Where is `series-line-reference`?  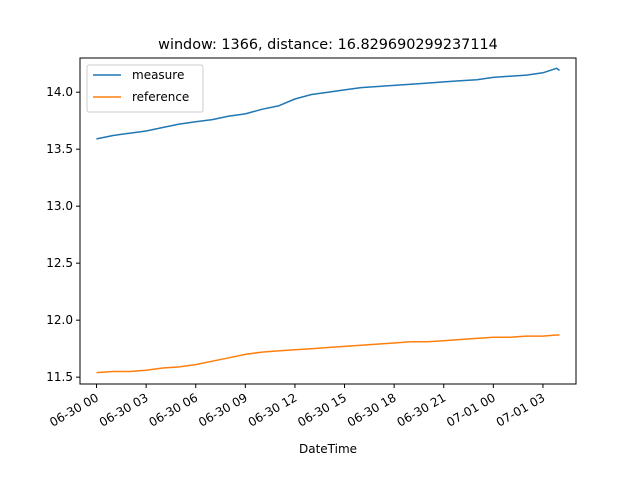
series-line-reference is located at coordinates (328, 354).